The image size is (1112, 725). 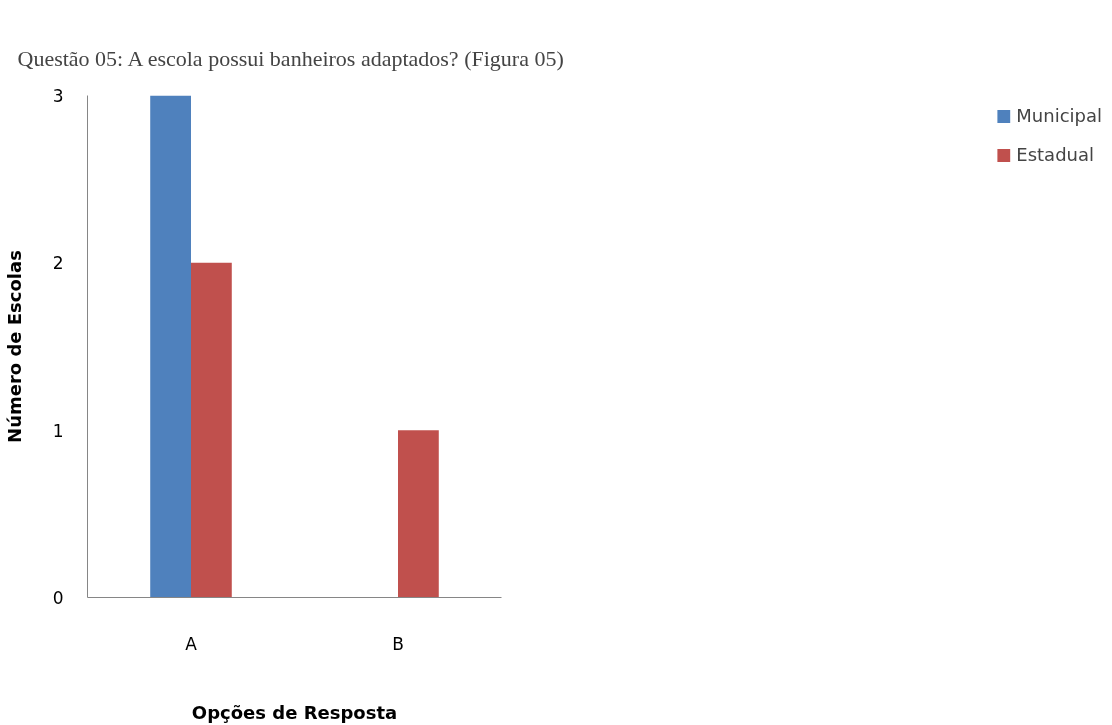 I want to click on y-tick-label: 1, so click(x=58, y=430).